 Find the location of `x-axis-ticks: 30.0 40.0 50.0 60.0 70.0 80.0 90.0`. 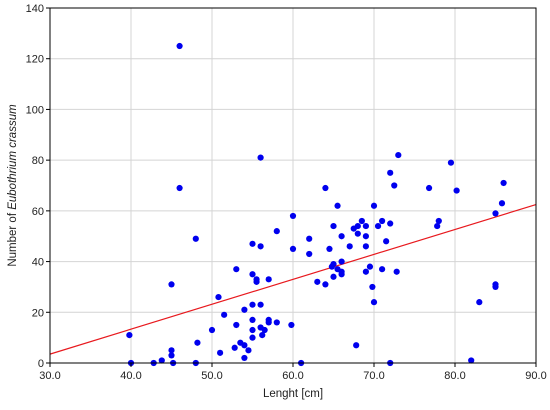

x-axis-ticks: 30.0 40.0 50.0 60.0 70.0 80.0 90.0 is located at coordinates (293, 372).